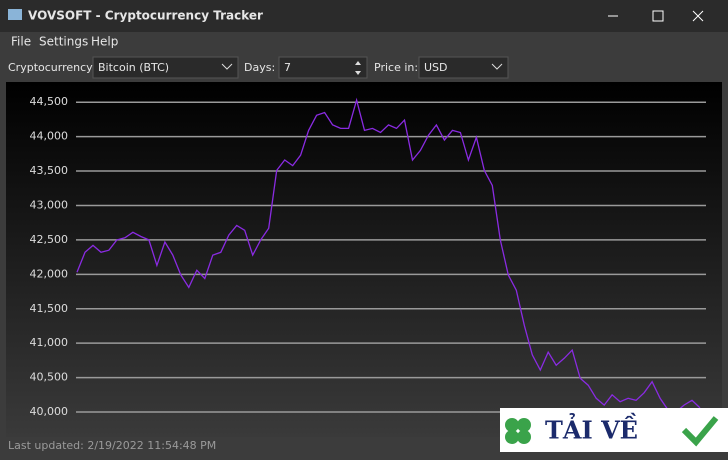 The height and width of the screenshot is (460, 728). Describe the element at coordinates (658, 16) in the screenshot. I see `maximize-button` at that location.